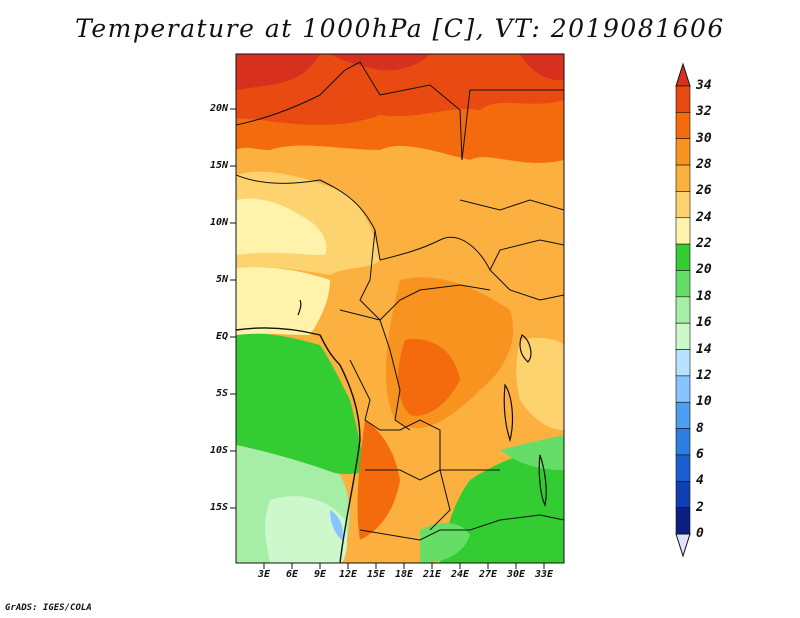  What do you see at coordinates (704, 349) in the screenshot?
I see `colorbar-label: 14` at bounding box center [704, 349].